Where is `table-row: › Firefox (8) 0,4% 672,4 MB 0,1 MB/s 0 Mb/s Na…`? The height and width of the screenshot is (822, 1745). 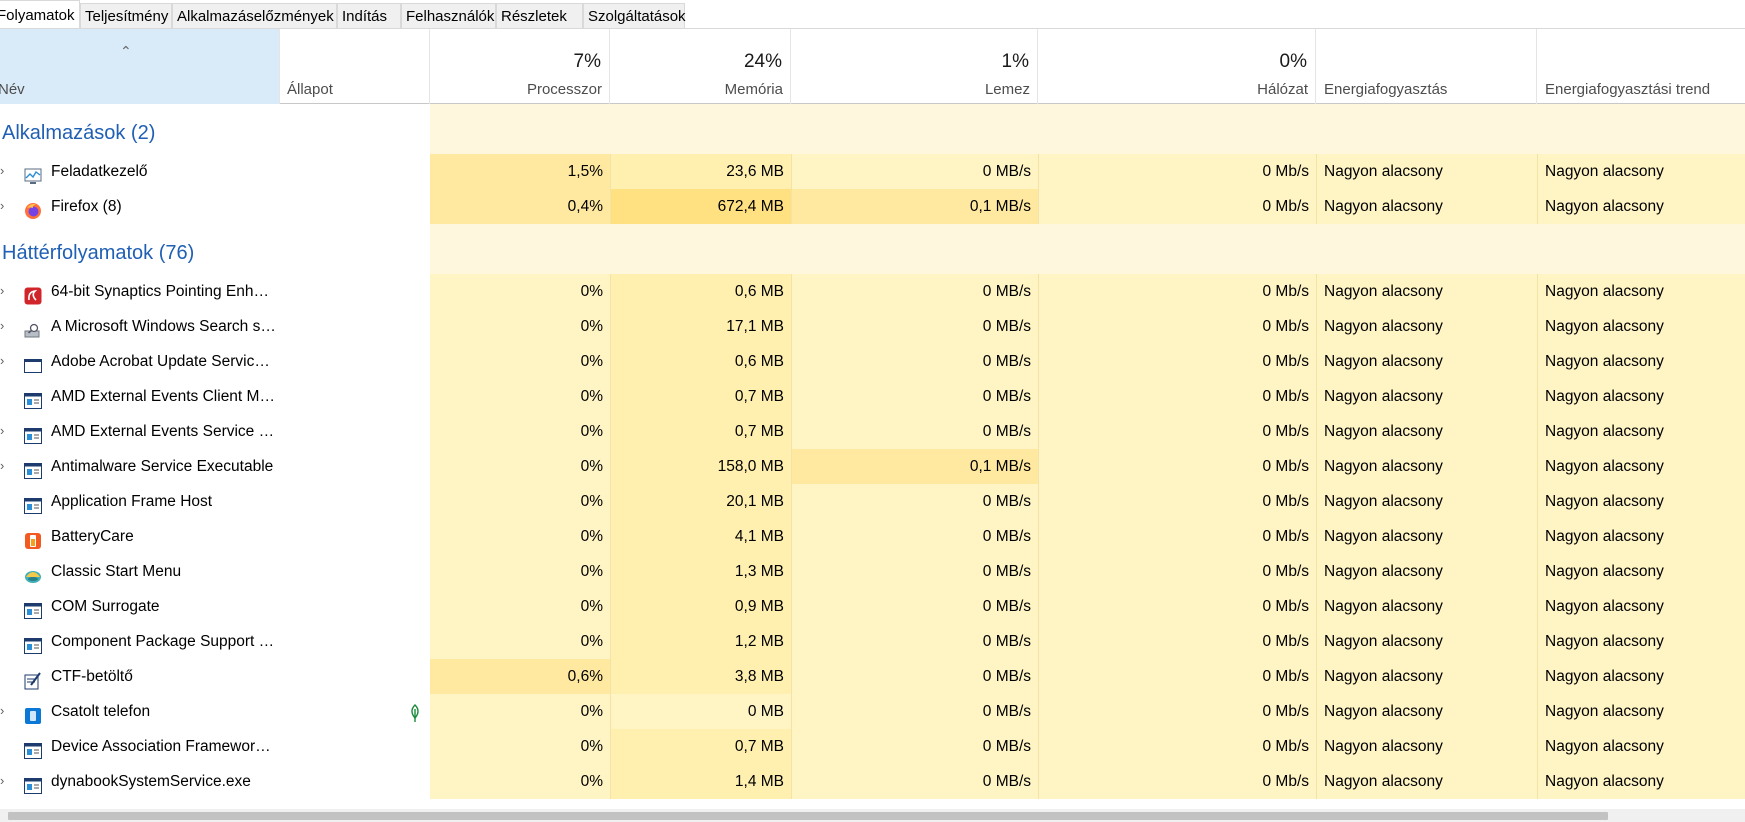 table-row: › Firefox (8) 0,4% 672,4 MB 0,1 MB/s 0 Mb/s Na… is located at coordinates (872, 206).